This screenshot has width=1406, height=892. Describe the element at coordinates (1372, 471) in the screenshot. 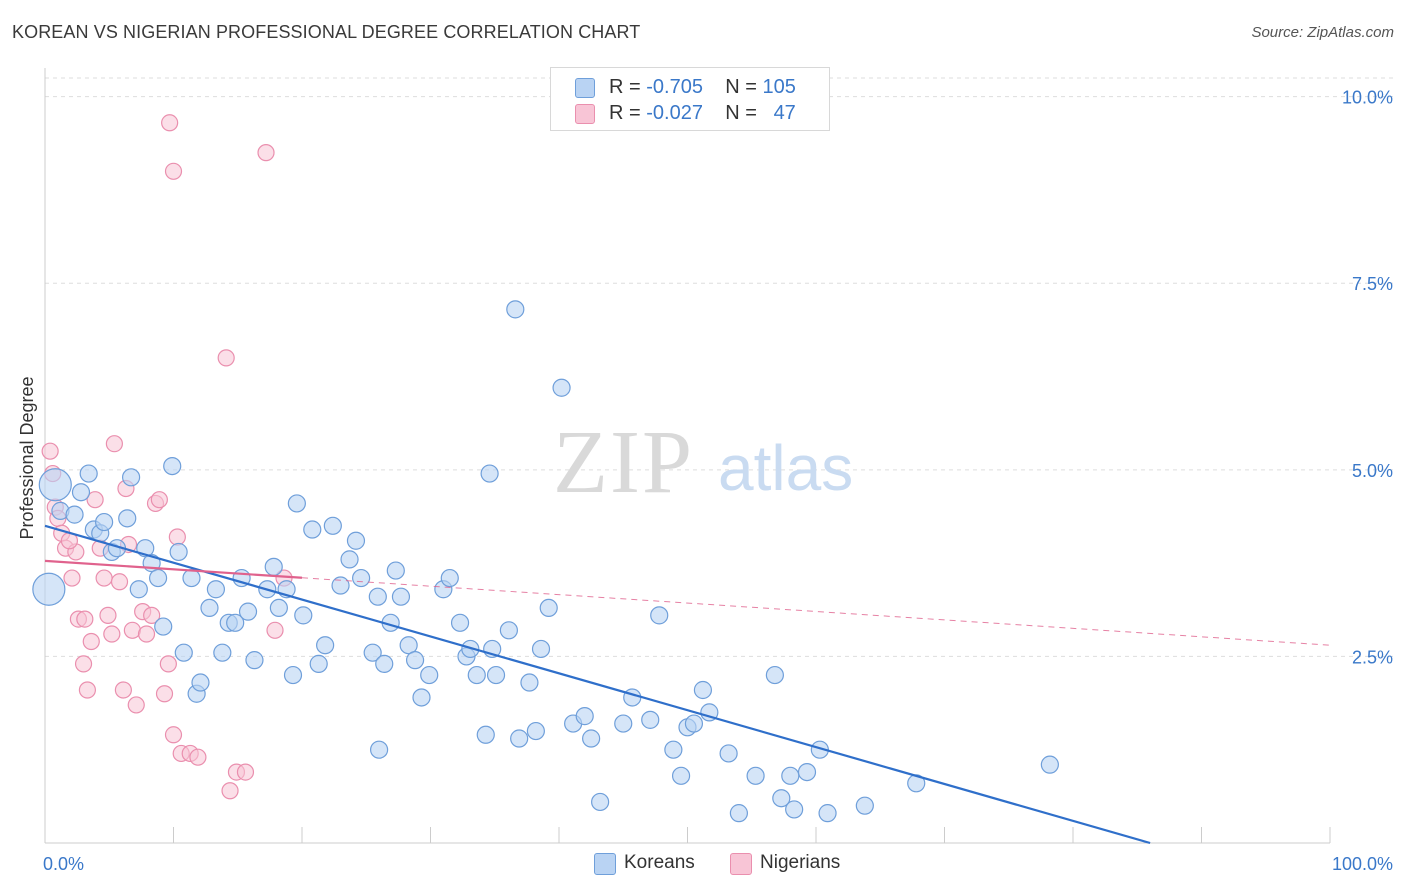

I see `y-tick-label: 5.0%` at that location.